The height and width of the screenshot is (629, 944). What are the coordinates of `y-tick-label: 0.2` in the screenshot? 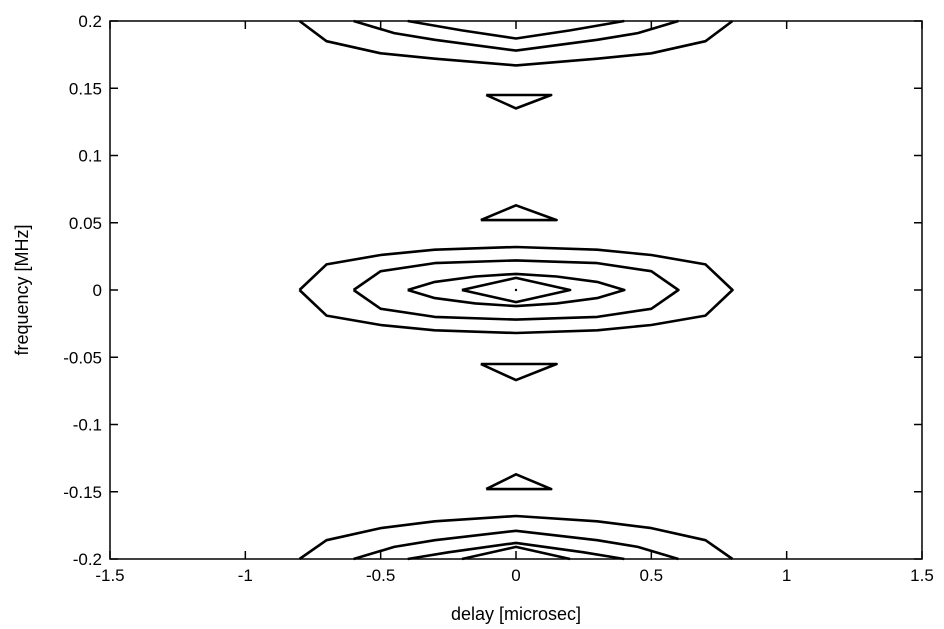 It's located at (90, 21).